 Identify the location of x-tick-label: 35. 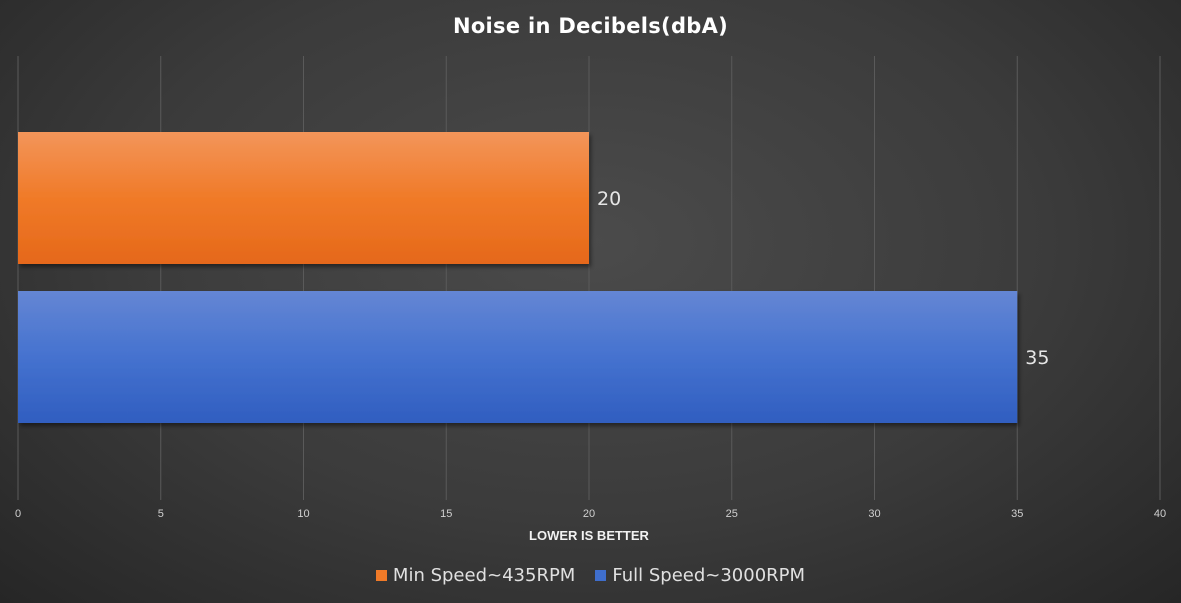
(1017, 514).